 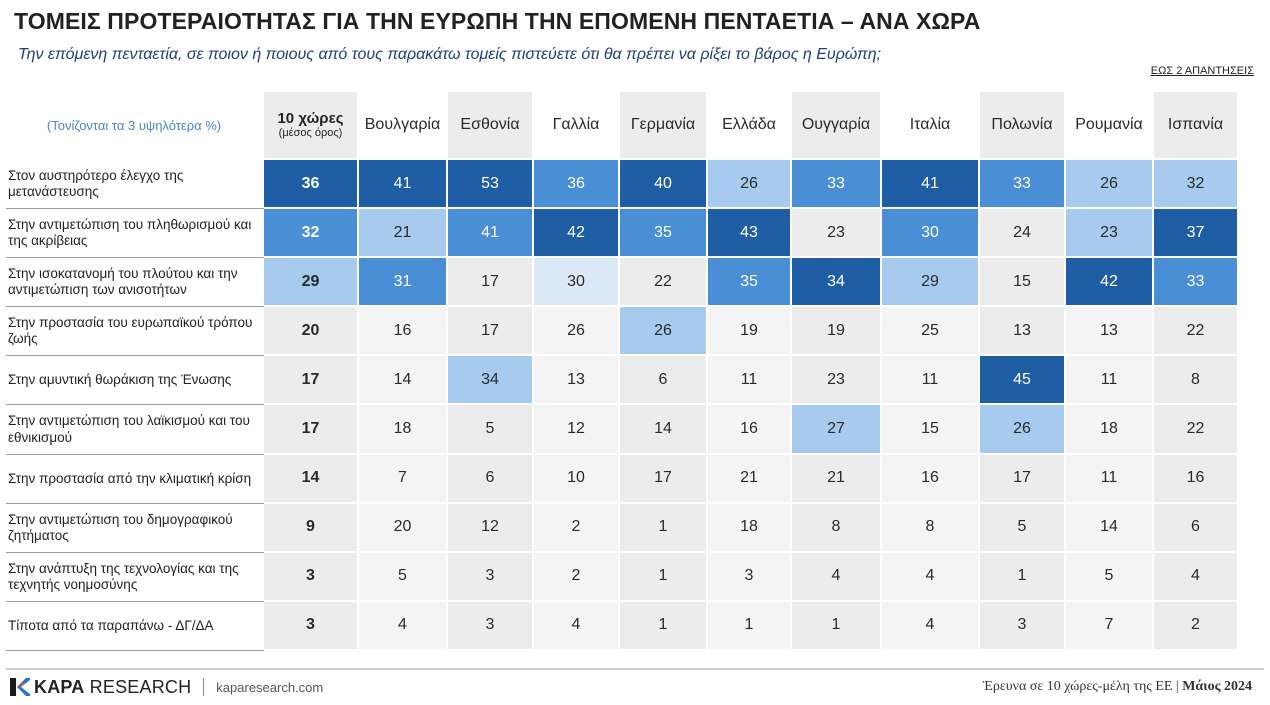 What do you see at coordinates (931, 332) in the screenshot?
I see `value-cell: 25` at bounding box center [931, 332].